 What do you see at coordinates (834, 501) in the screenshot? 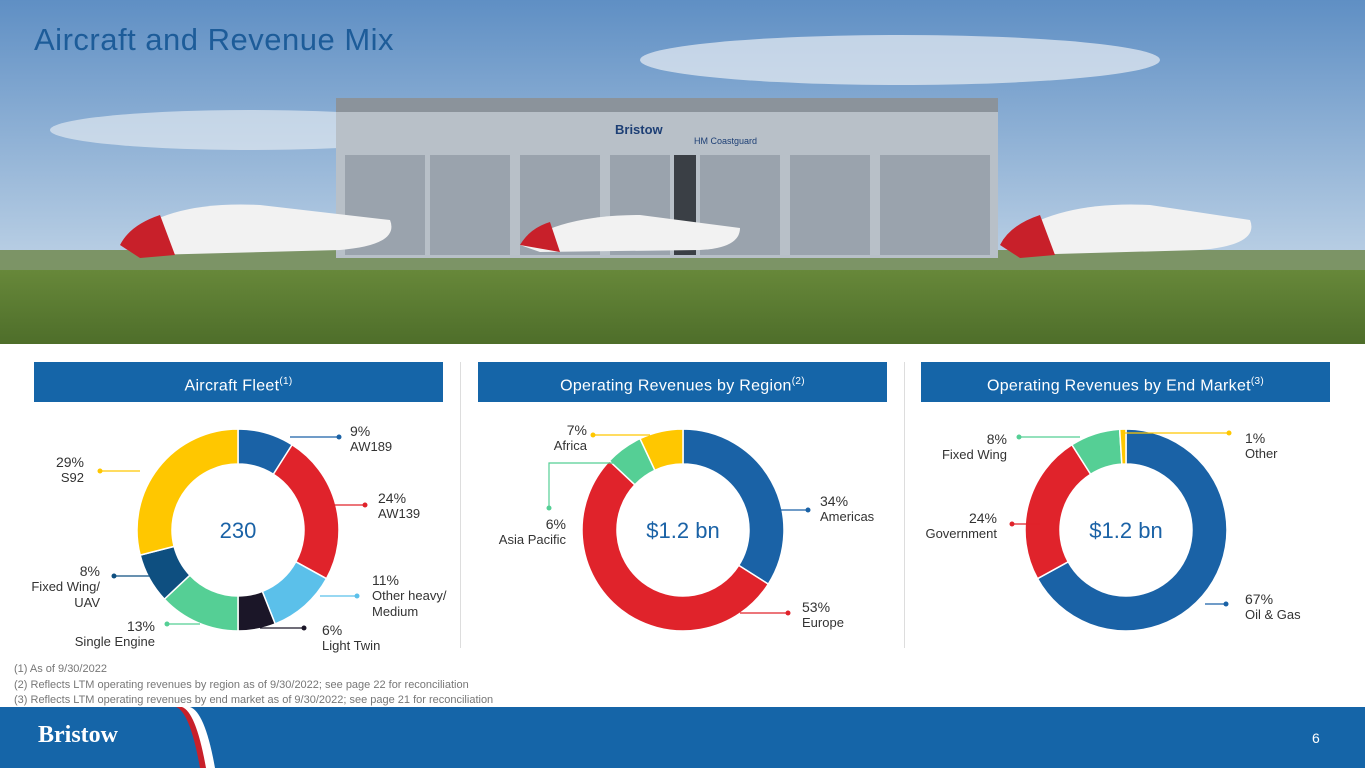
I see `value-label: 34%` at bounding box center [834, 501].